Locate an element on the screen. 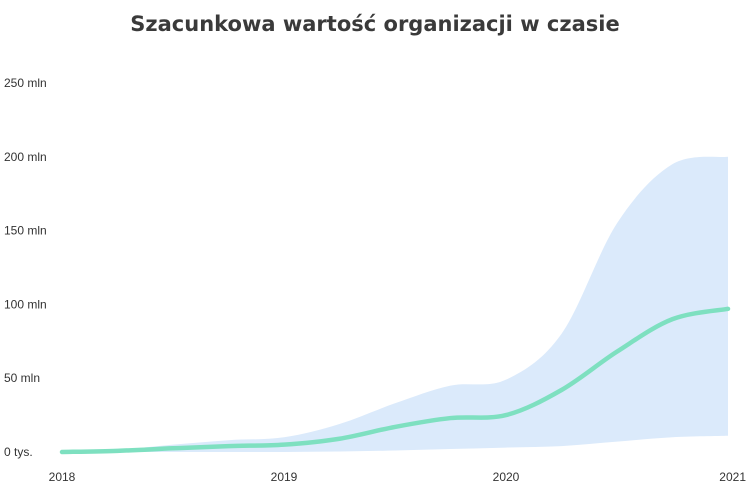 This screenshot has width=750, height=500. chart-title: Szacunkowa wartość organizacji w czasie is located at coordinates (375, 24).